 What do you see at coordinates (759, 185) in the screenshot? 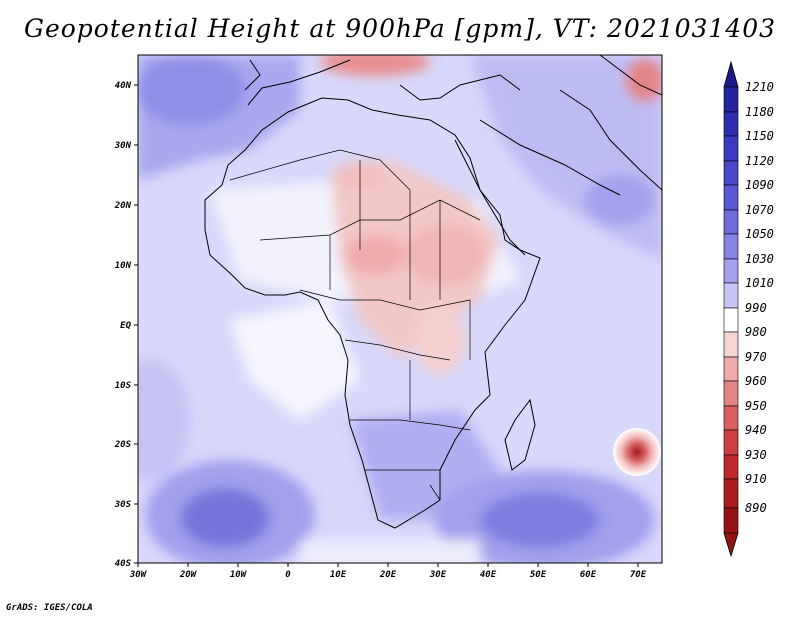
I see `colorbar-label: 1090` at bounding box center [759, 185].